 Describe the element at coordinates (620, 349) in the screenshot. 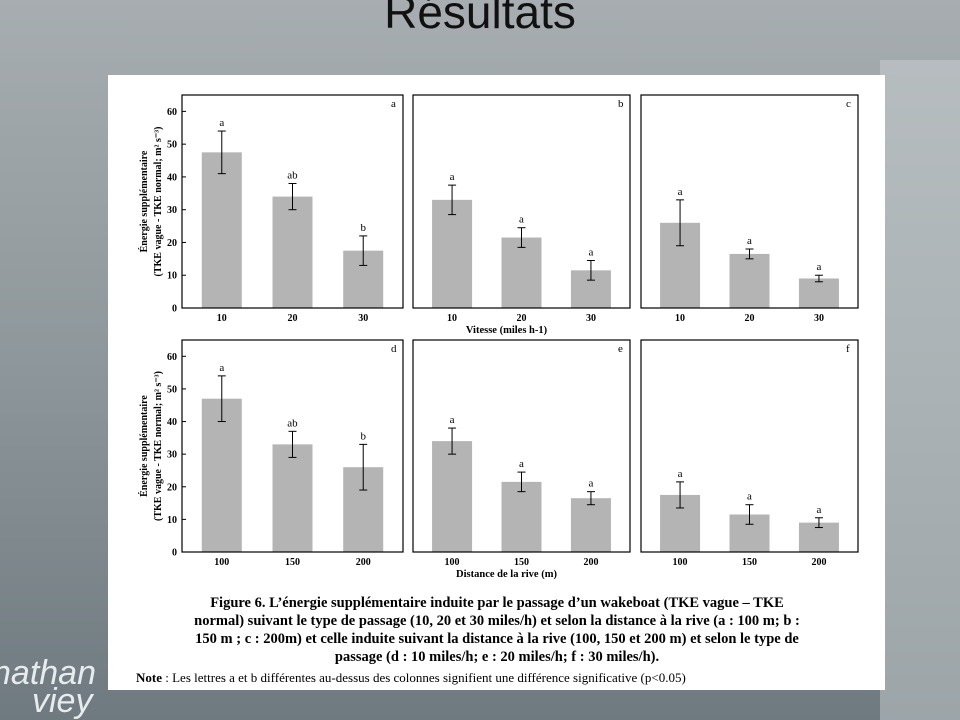

I see `panel-label: e` at that location.